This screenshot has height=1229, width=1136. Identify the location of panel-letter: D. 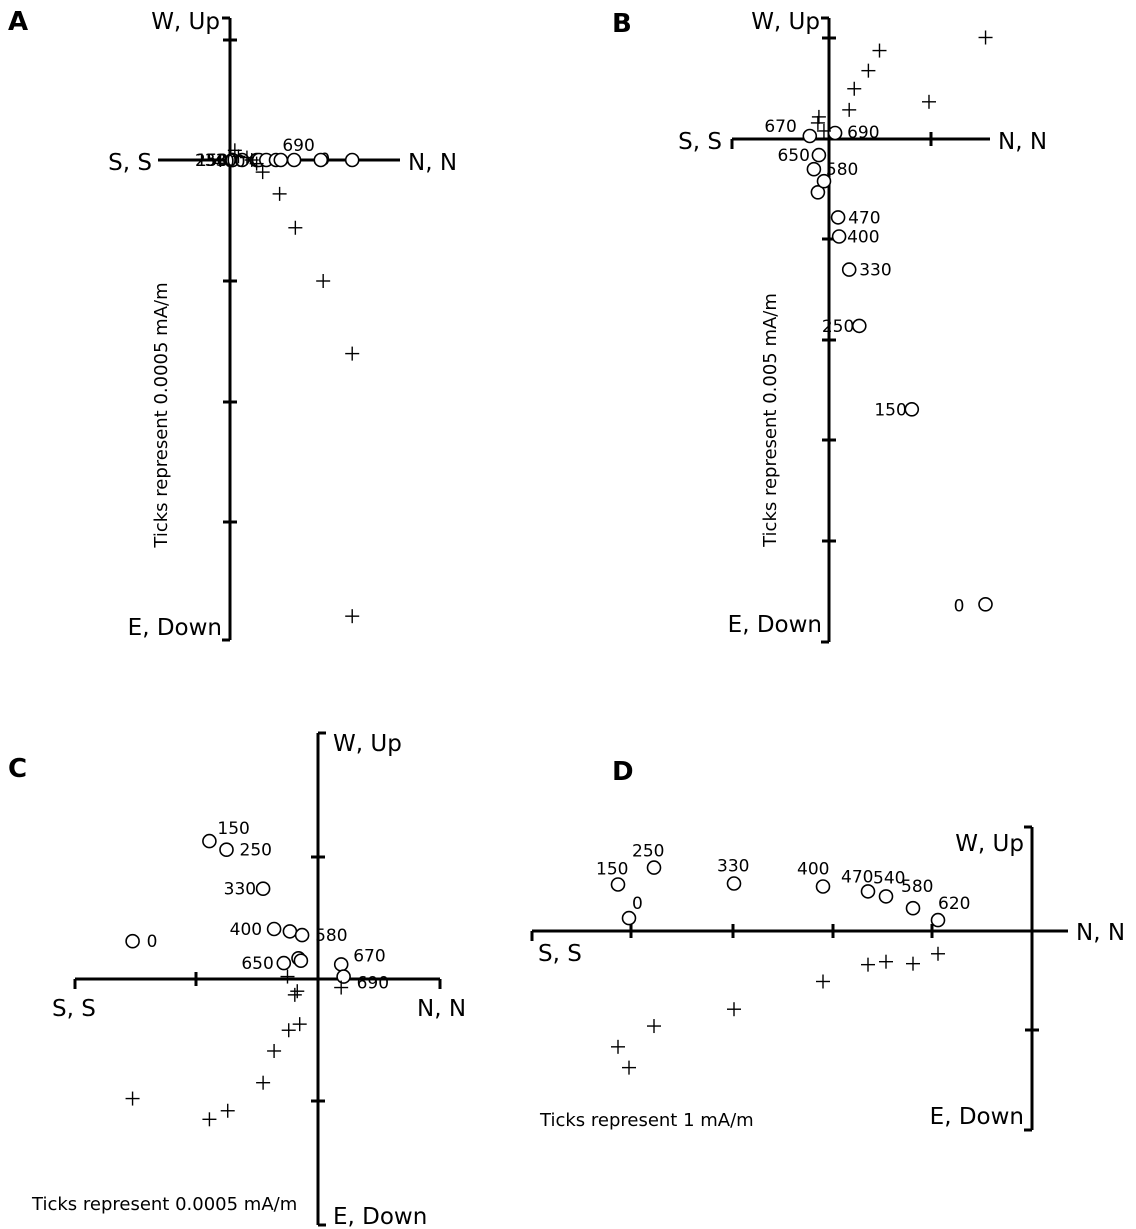
(623, 772).